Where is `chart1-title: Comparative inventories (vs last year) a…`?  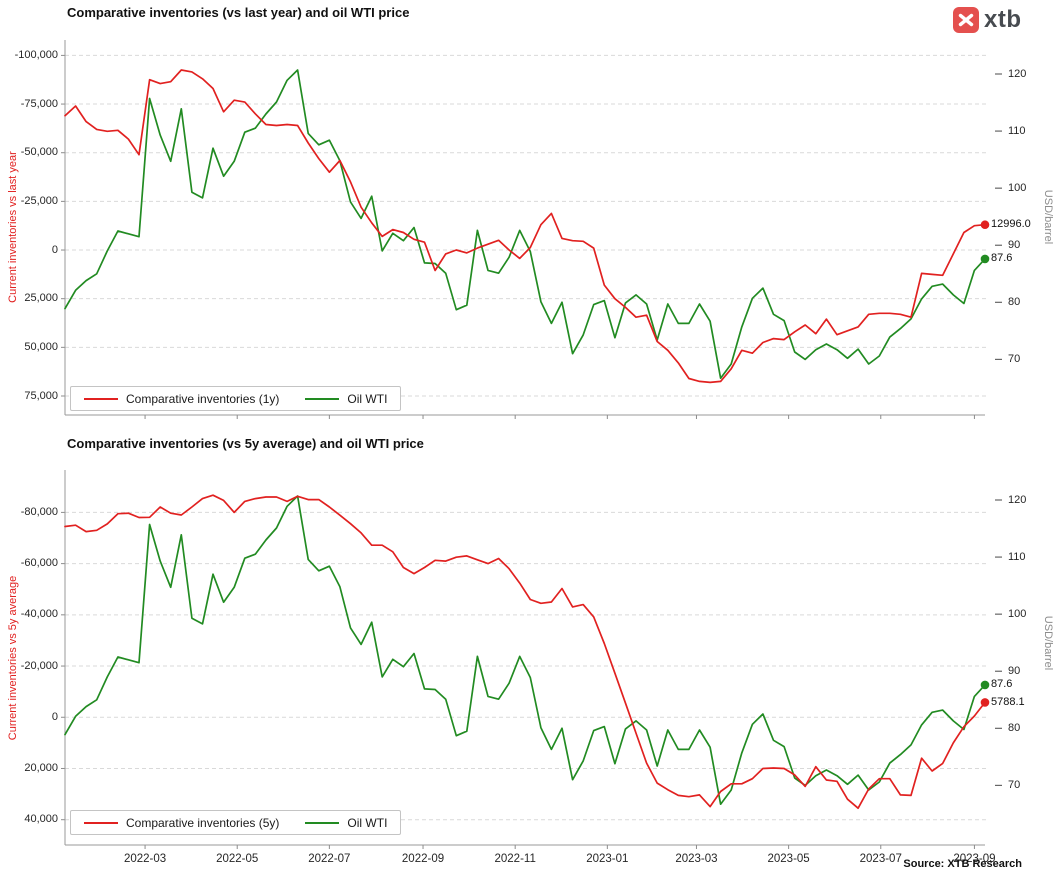
chart1-title: Comparative inventories (vs last year) a… is located at coordinates (238, 12).